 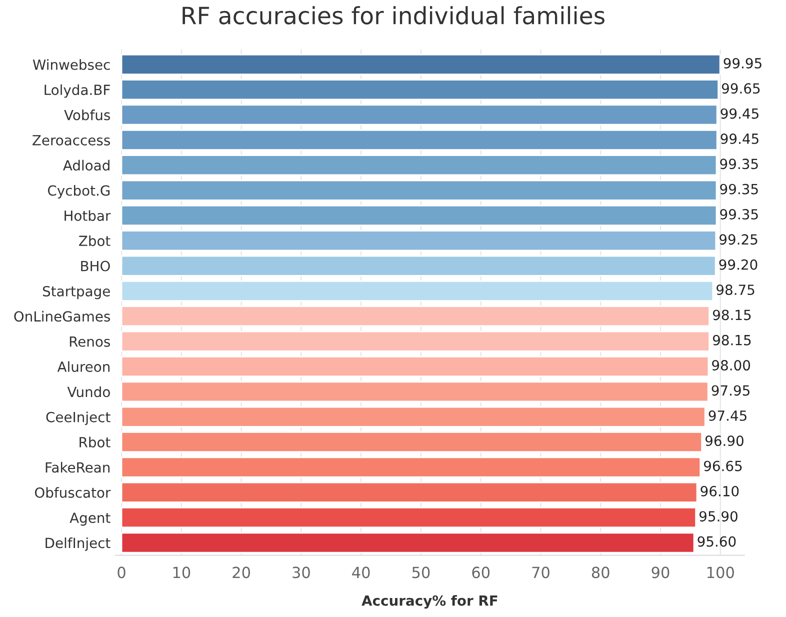 I want to click on x-axis-title: Accuracy% for RF, so click(x=430, y=602).